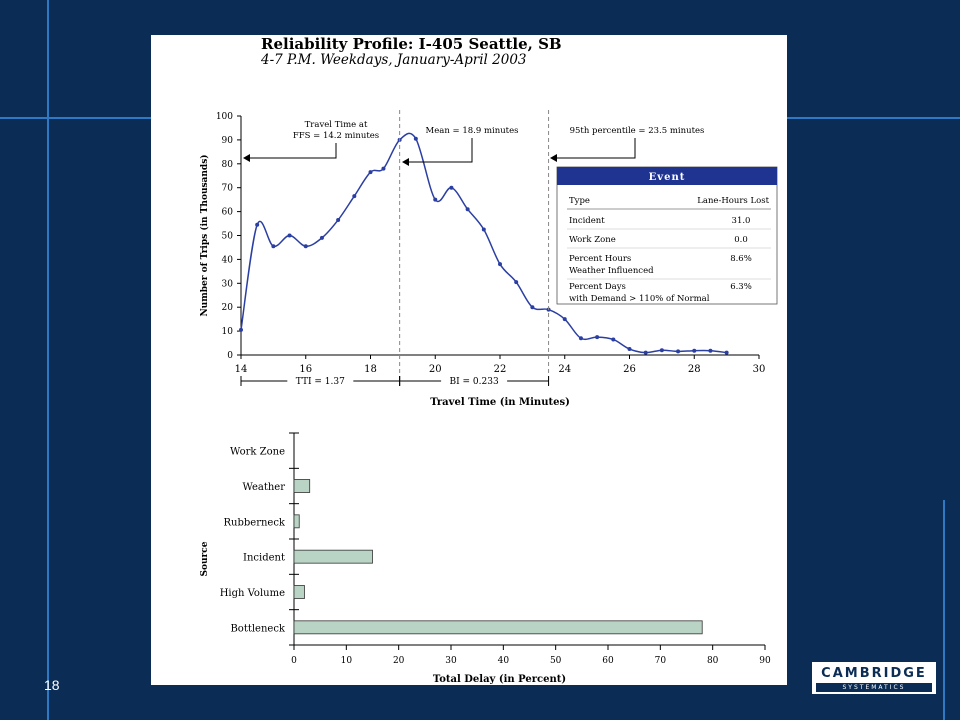 The height and width of the screenshot is (720, 960). Describe the element at coordinates (228, 189) in the screenshot. I see `y-tick-label: 70` at that location.